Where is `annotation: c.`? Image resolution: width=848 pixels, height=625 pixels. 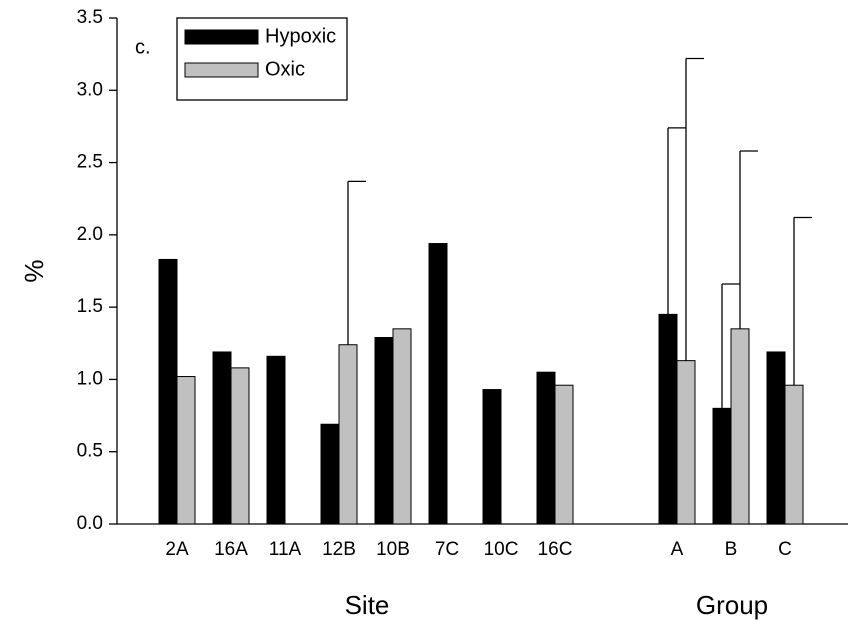 annotation: c. is located at coordinates (143, 47).